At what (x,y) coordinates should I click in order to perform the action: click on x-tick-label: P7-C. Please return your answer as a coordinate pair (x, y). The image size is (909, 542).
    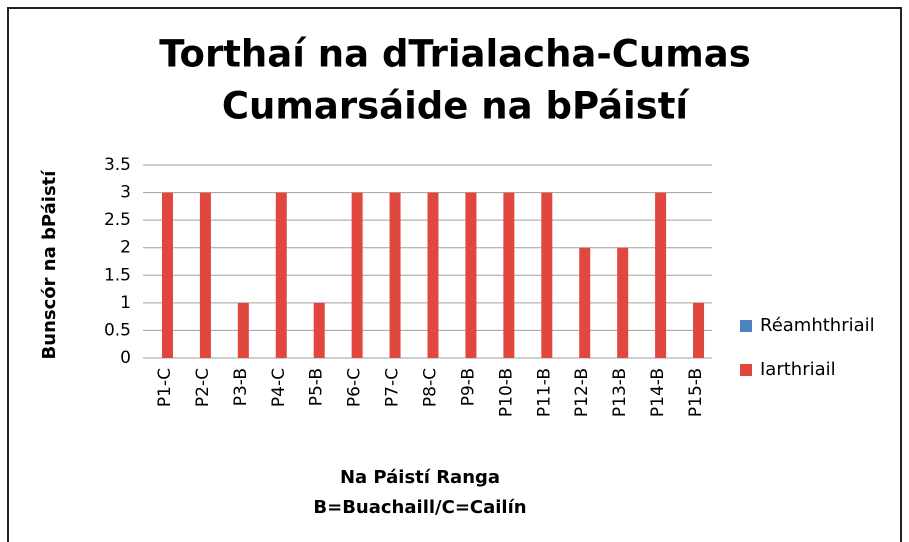
    Looking at the image, I should click on (393, 387).